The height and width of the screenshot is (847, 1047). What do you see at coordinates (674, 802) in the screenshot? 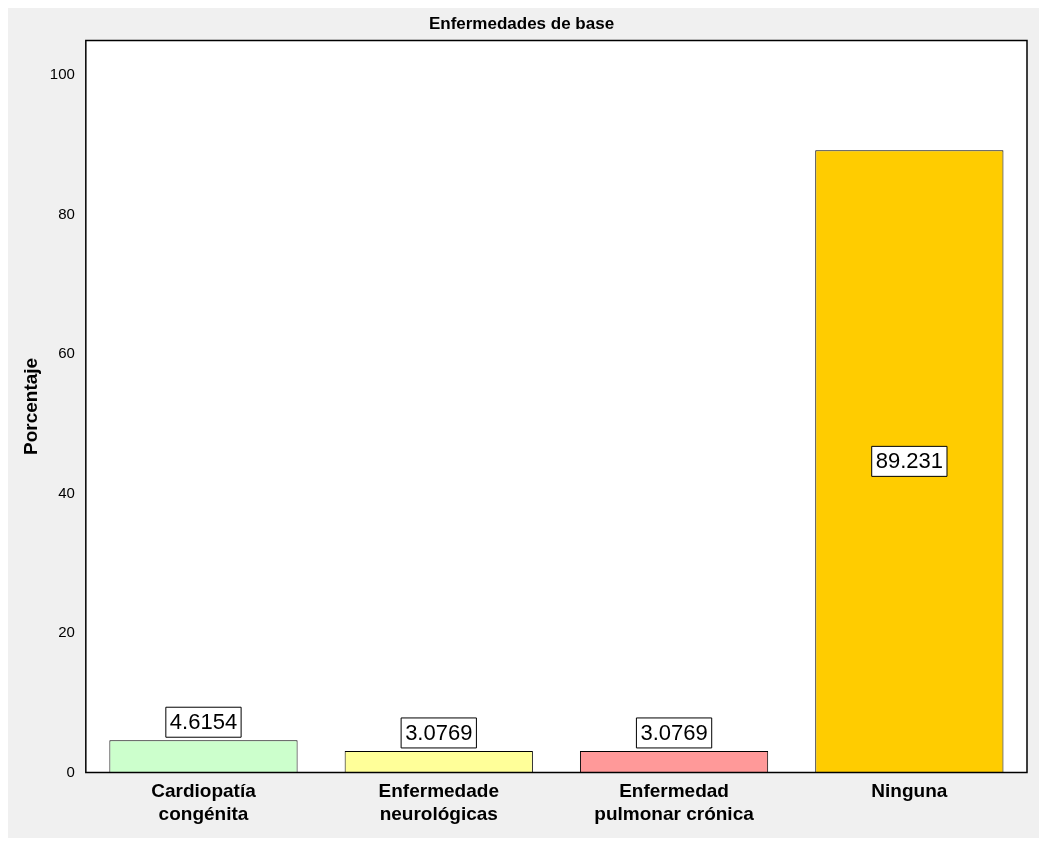
I see `x-tick-label: Enfermedad pulmonar crónica` at bounding box center [674, 802].